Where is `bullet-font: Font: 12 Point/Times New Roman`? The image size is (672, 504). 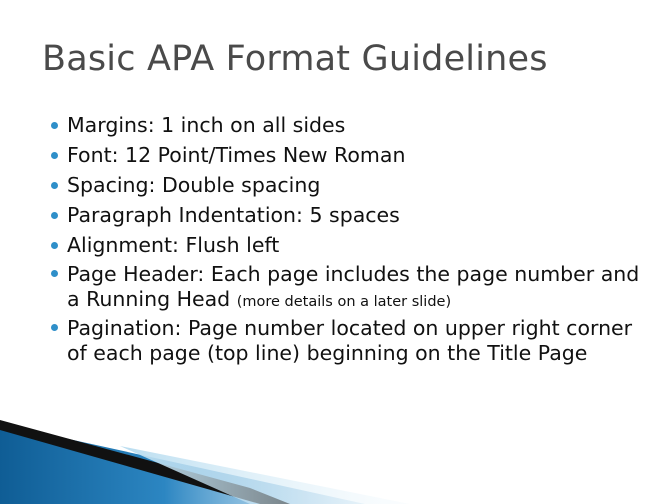
bullet-font: Font: 12 Point/Times New Roman is located at coordinates (351, 155).